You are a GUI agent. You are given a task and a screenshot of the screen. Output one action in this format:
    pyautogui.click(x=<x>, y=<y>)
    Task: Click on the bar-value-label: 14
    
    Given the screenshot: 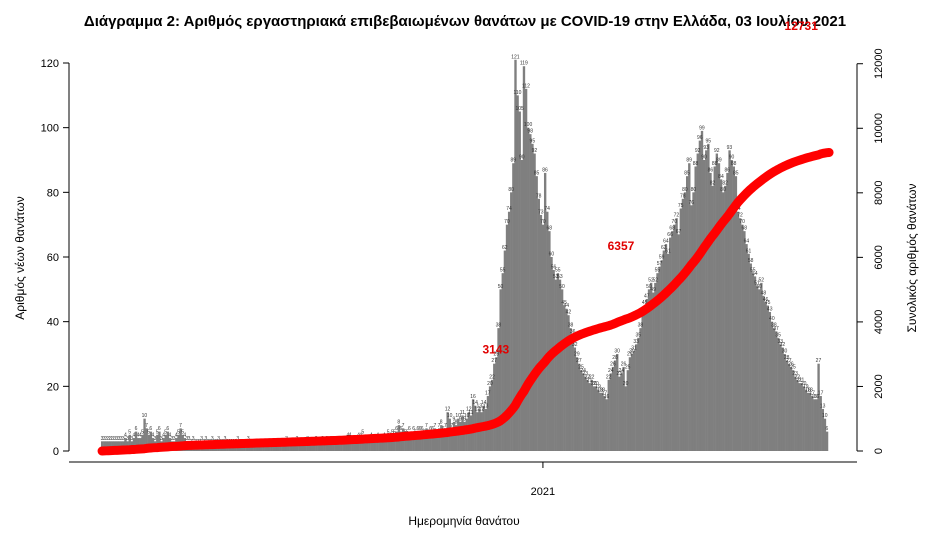 What is the action you would take?
    pyautogui.click(x=475, y=403)
    